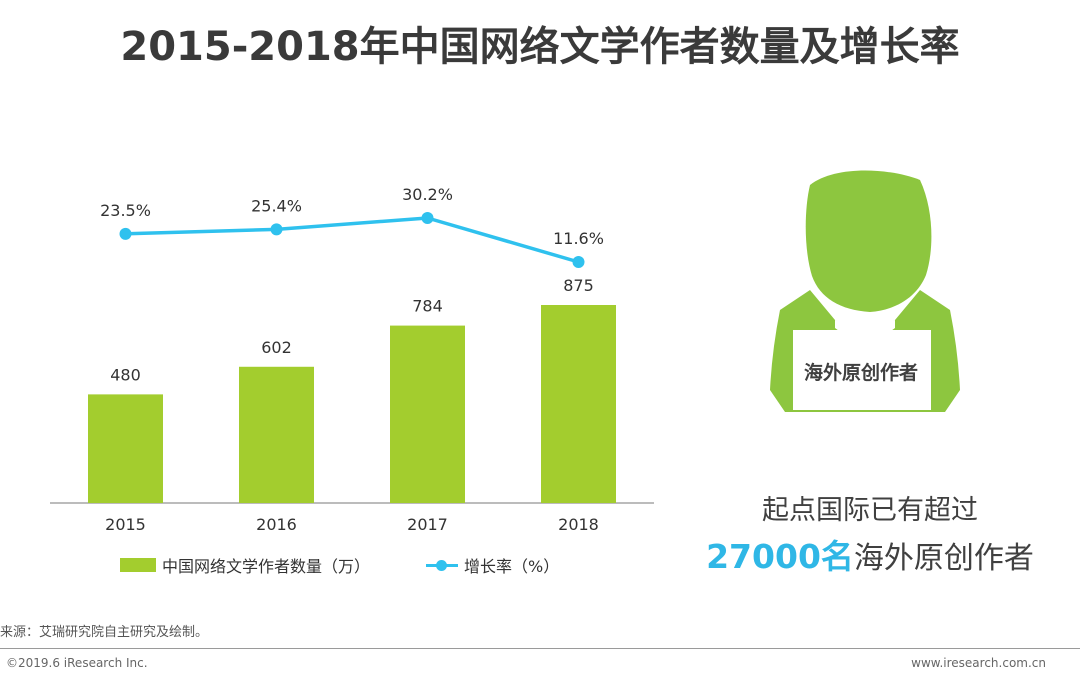  What do you see at coordinates (125, 374) in the screenshot?
I see `bar-label-2015: 480` at bounding box center [125, 374].